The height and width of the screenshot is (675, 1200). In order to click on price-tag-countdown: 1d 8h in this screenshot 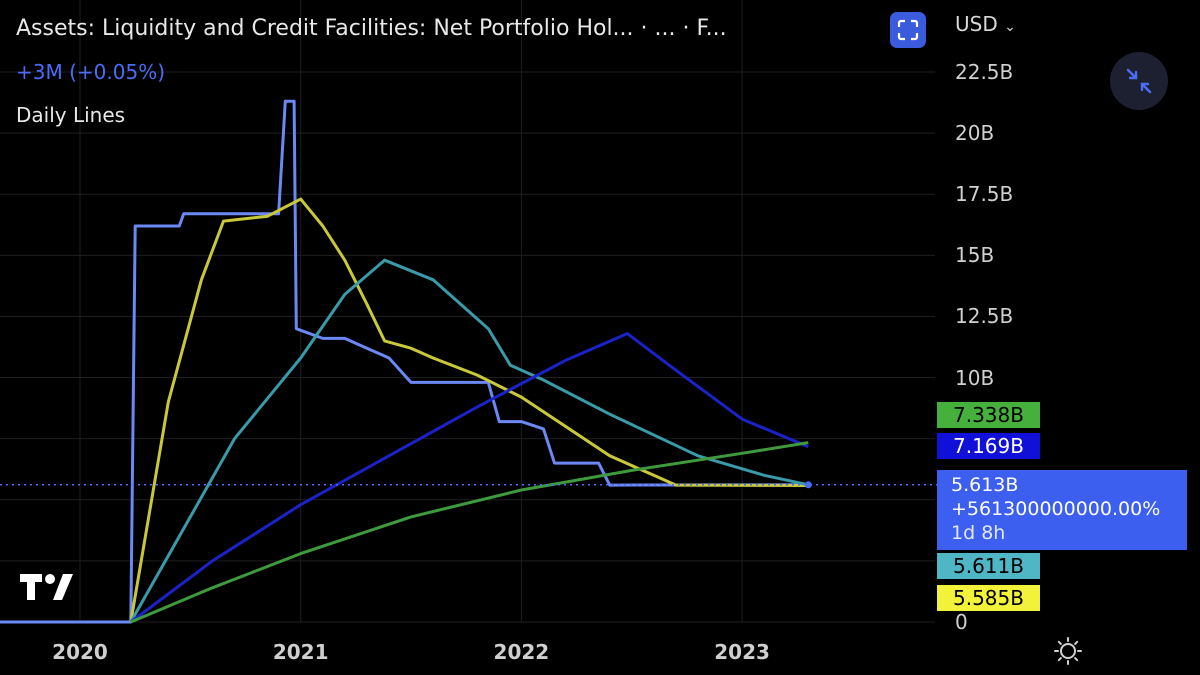, I will do `click(978, 533)`.